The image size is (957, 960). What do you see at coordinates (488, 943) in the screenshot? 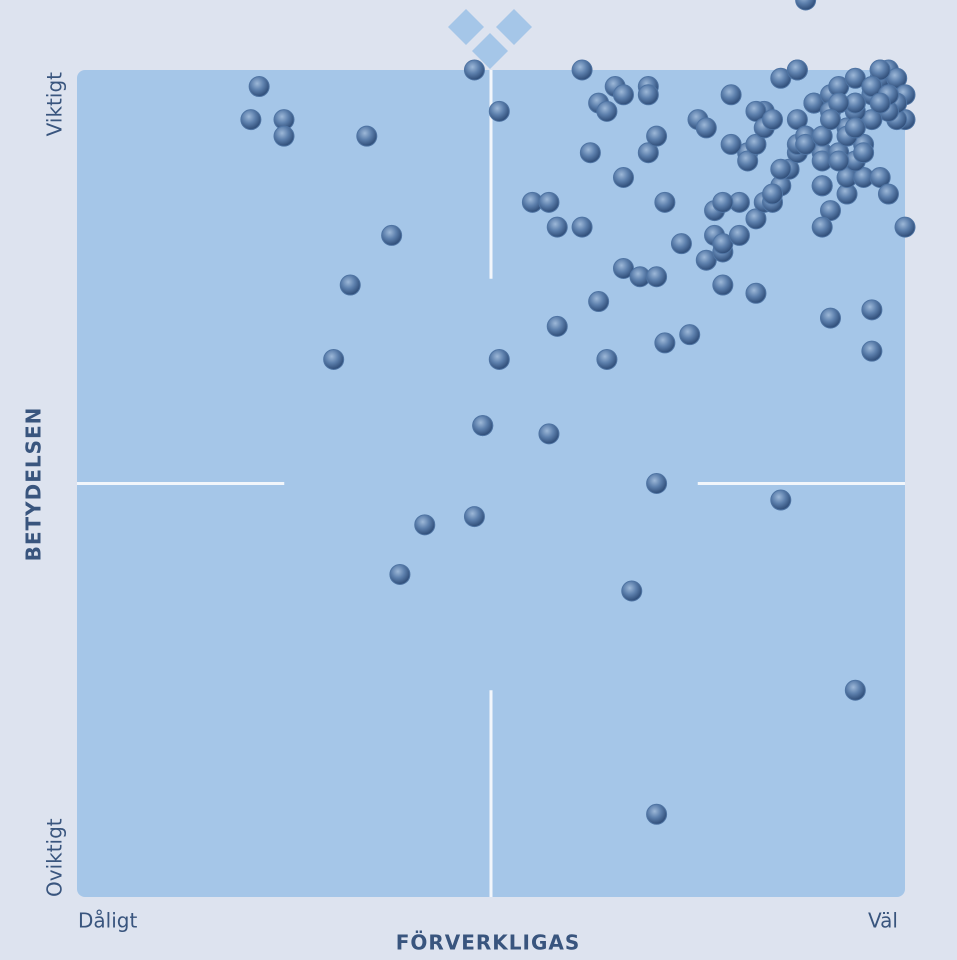
I see `x-axis-title: FÖRVERKLIGAS` at bounding box center [488, 943].